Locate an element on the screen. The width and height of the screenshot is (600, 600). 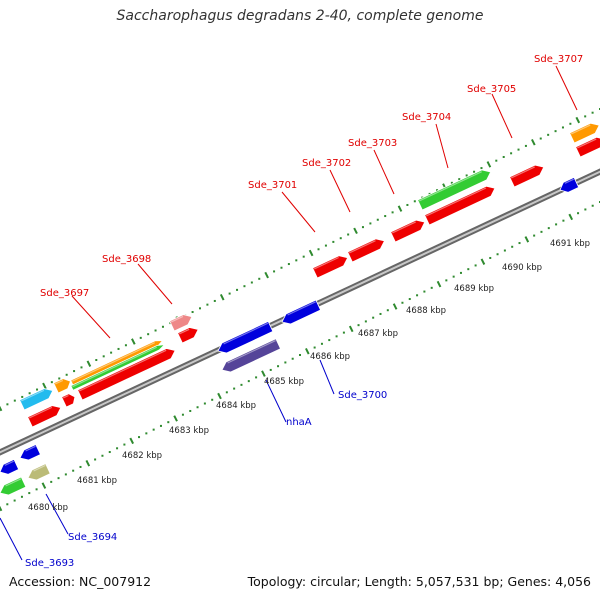
scale-tick-label: 4690 kbp is located at coordinates (522, 268).